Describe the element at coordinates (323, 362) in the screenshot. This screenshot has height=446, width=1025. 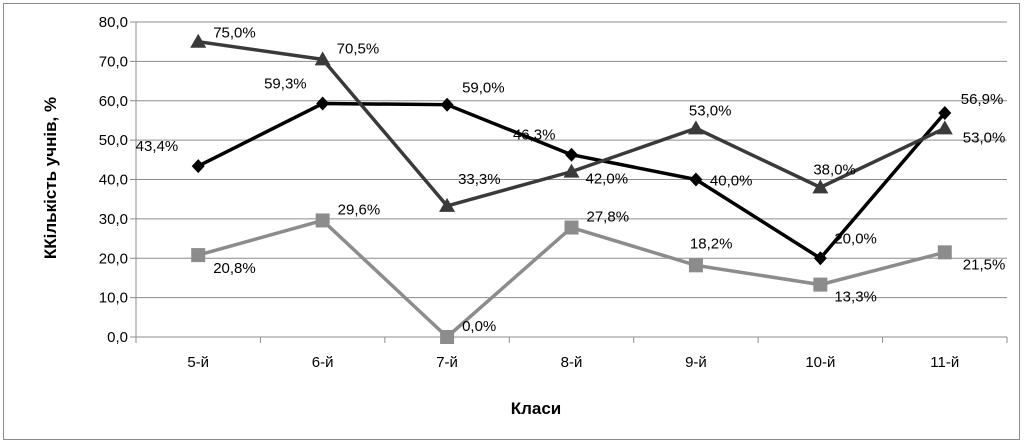
I see `x-tick-label: 6-й` at that location.